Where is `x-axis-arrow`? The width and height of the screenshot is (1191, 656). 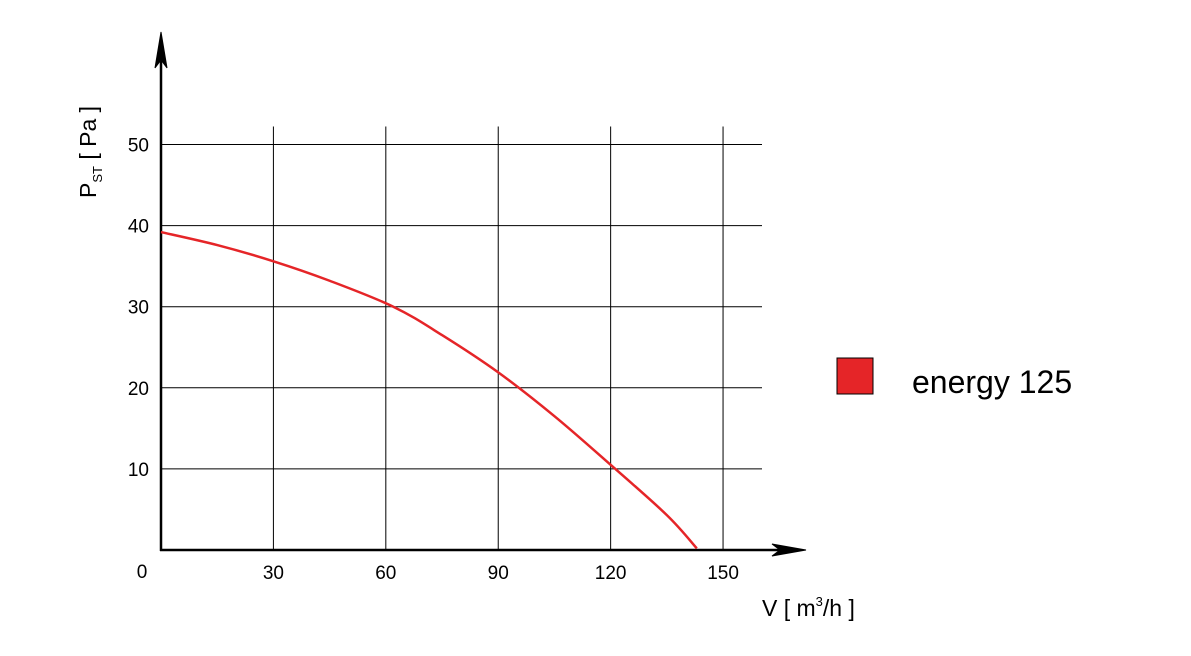
x-axis-arrow is located at coordinates (789, 550).